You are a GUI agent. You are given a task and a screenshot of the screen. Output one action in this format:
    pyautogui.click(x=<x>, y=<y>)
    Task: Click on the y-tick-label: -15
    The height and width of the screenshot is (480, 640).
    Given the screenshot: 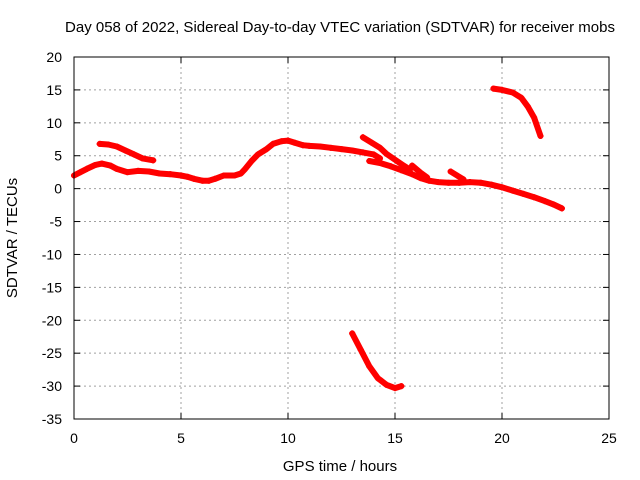 What is the action you would take?
    pyautogui.click(x=52, y=287)
    